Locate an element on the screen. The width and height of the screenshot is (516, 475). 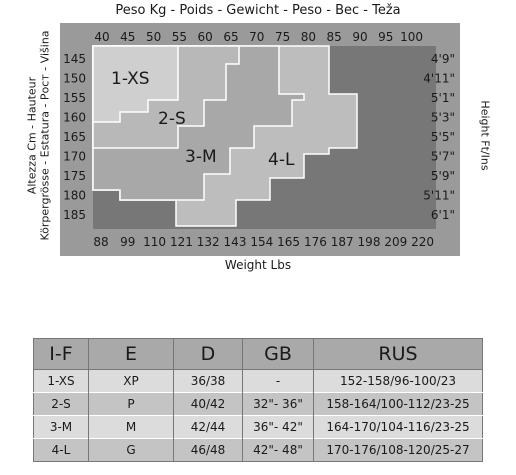
right-title: Height Ft/Ins is located at coordinates (485, 135).